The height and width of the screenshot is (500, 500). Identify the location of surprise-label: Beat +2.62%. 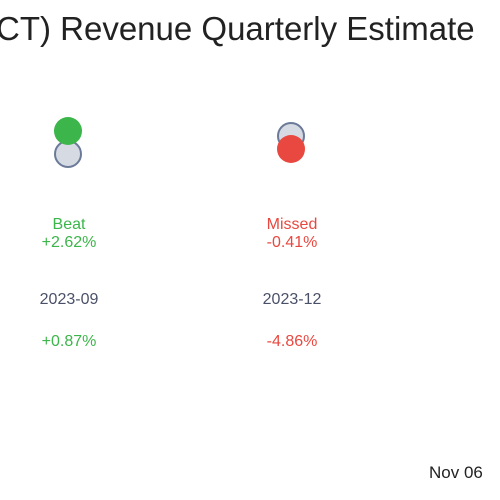
(69, 234).